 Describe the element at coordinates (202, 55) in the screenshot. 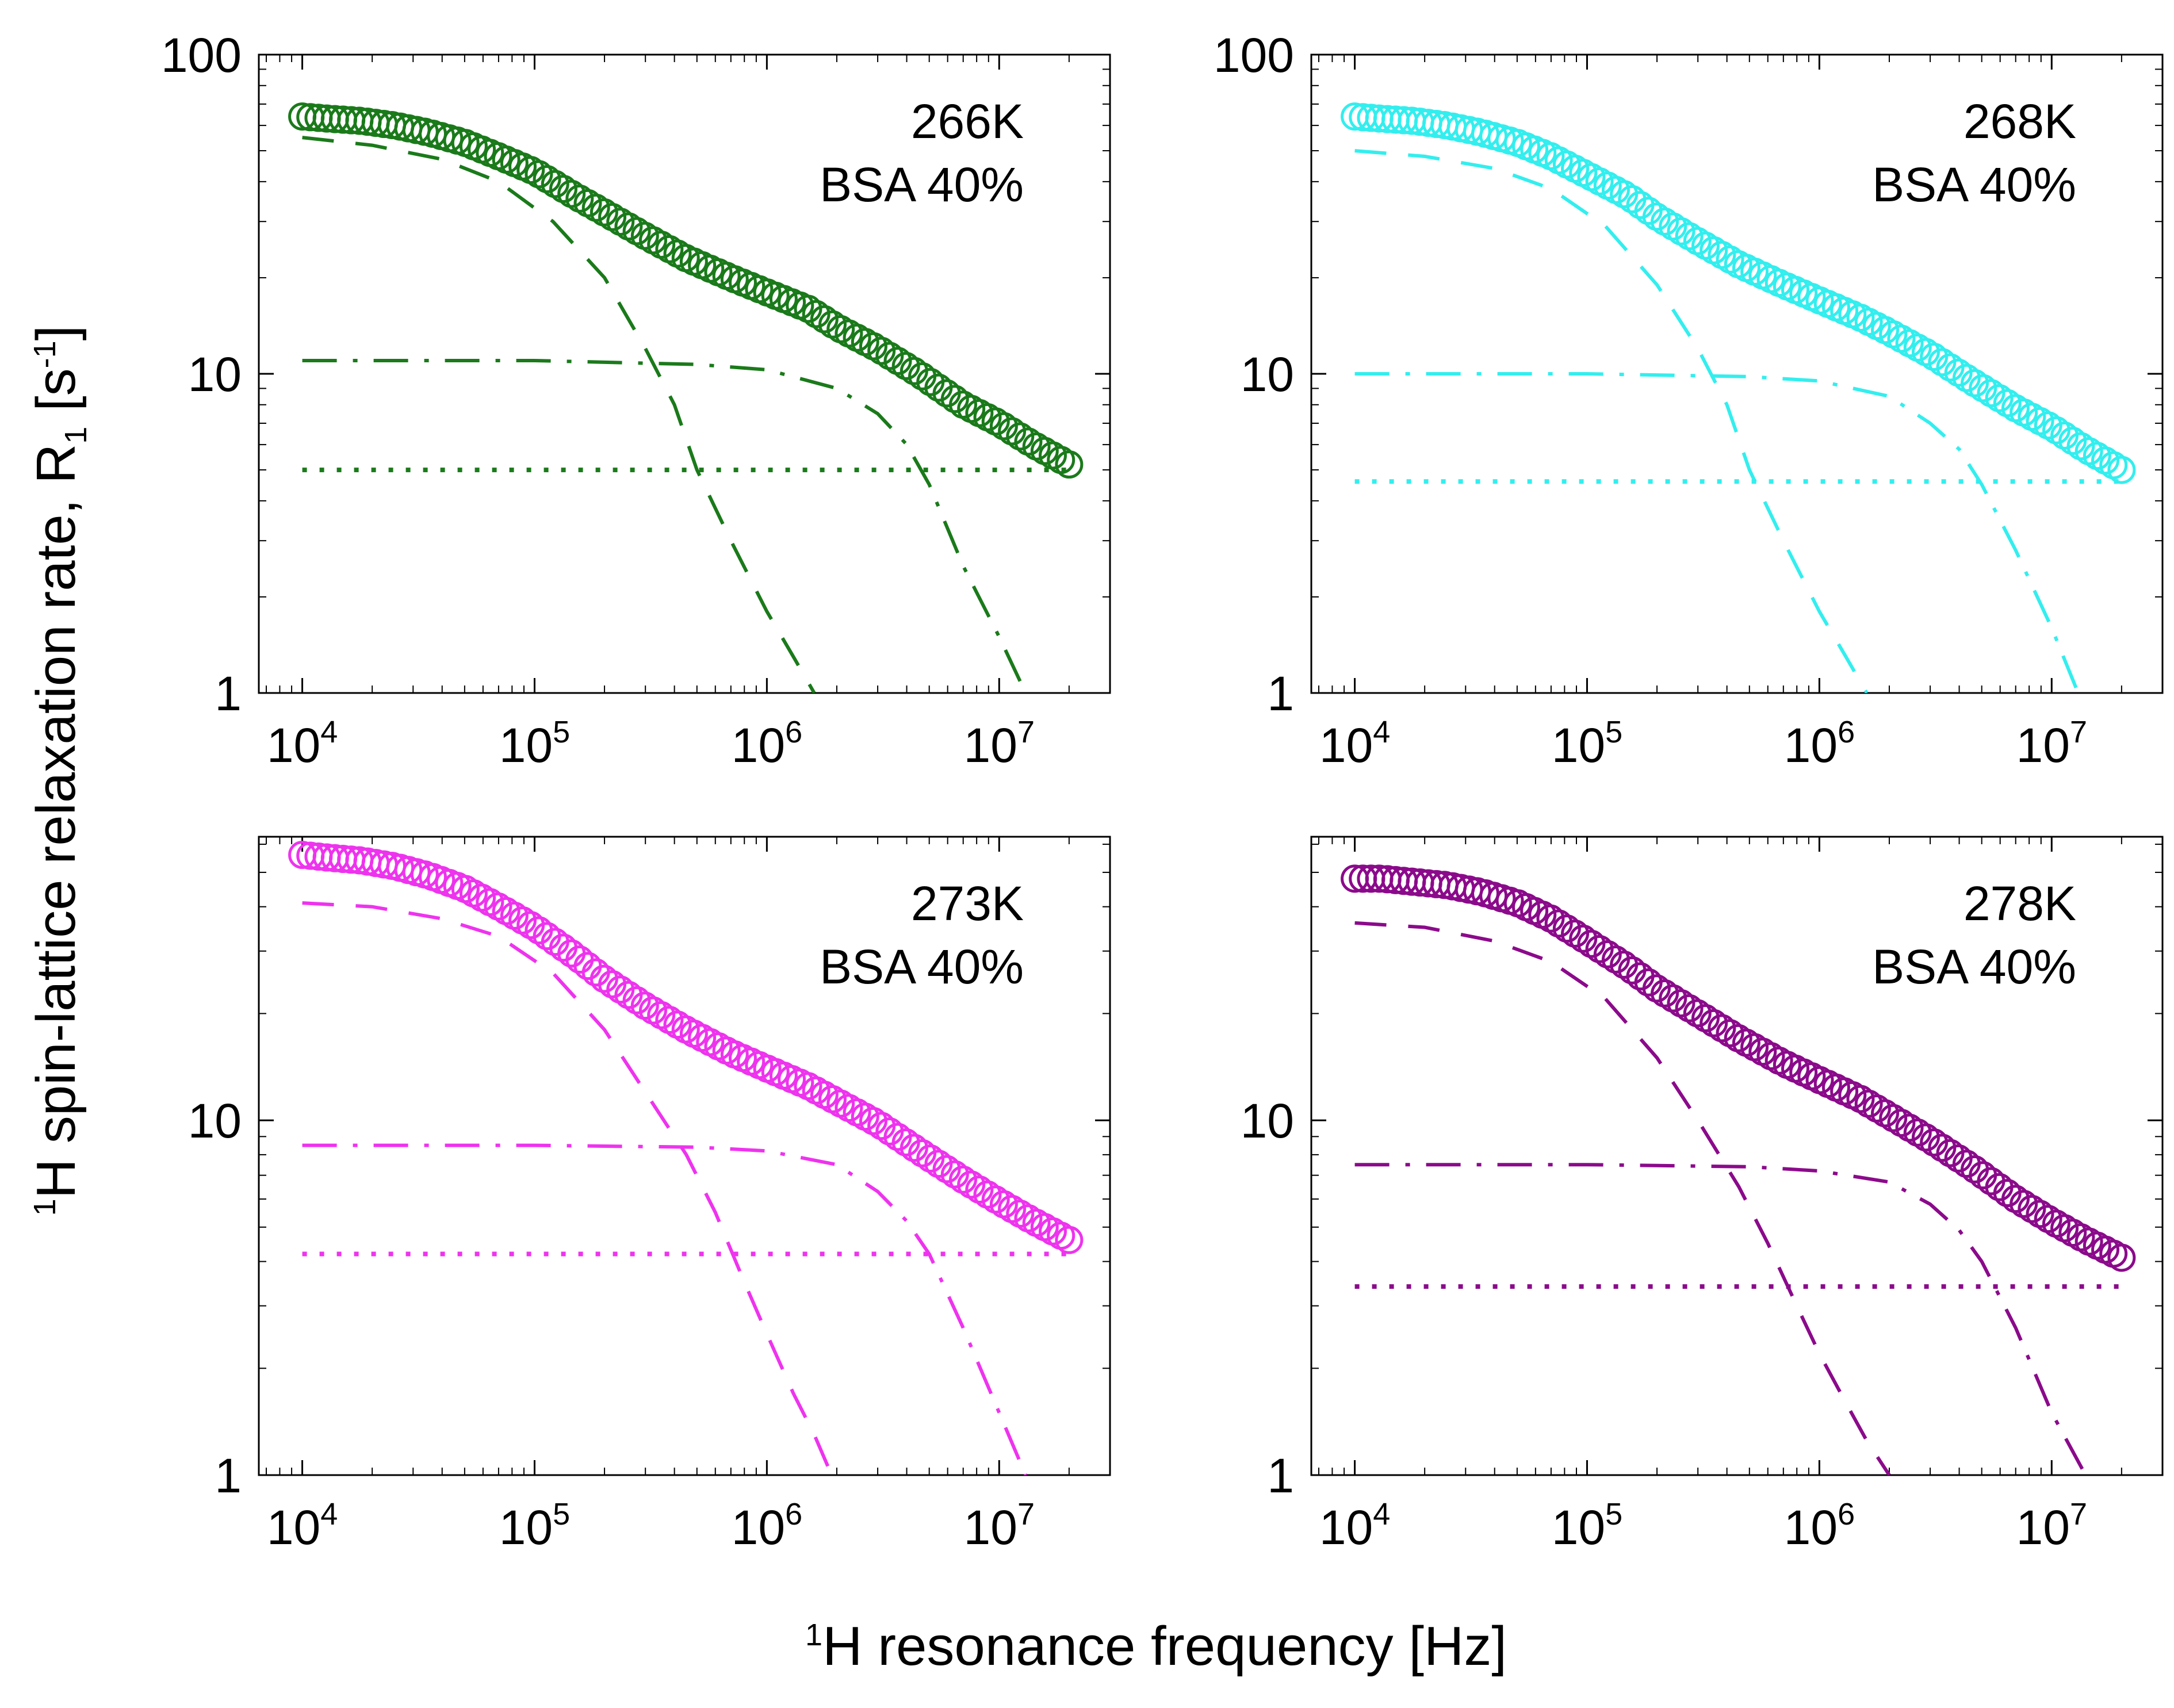

I see `y-tick-label: 100` at that location.